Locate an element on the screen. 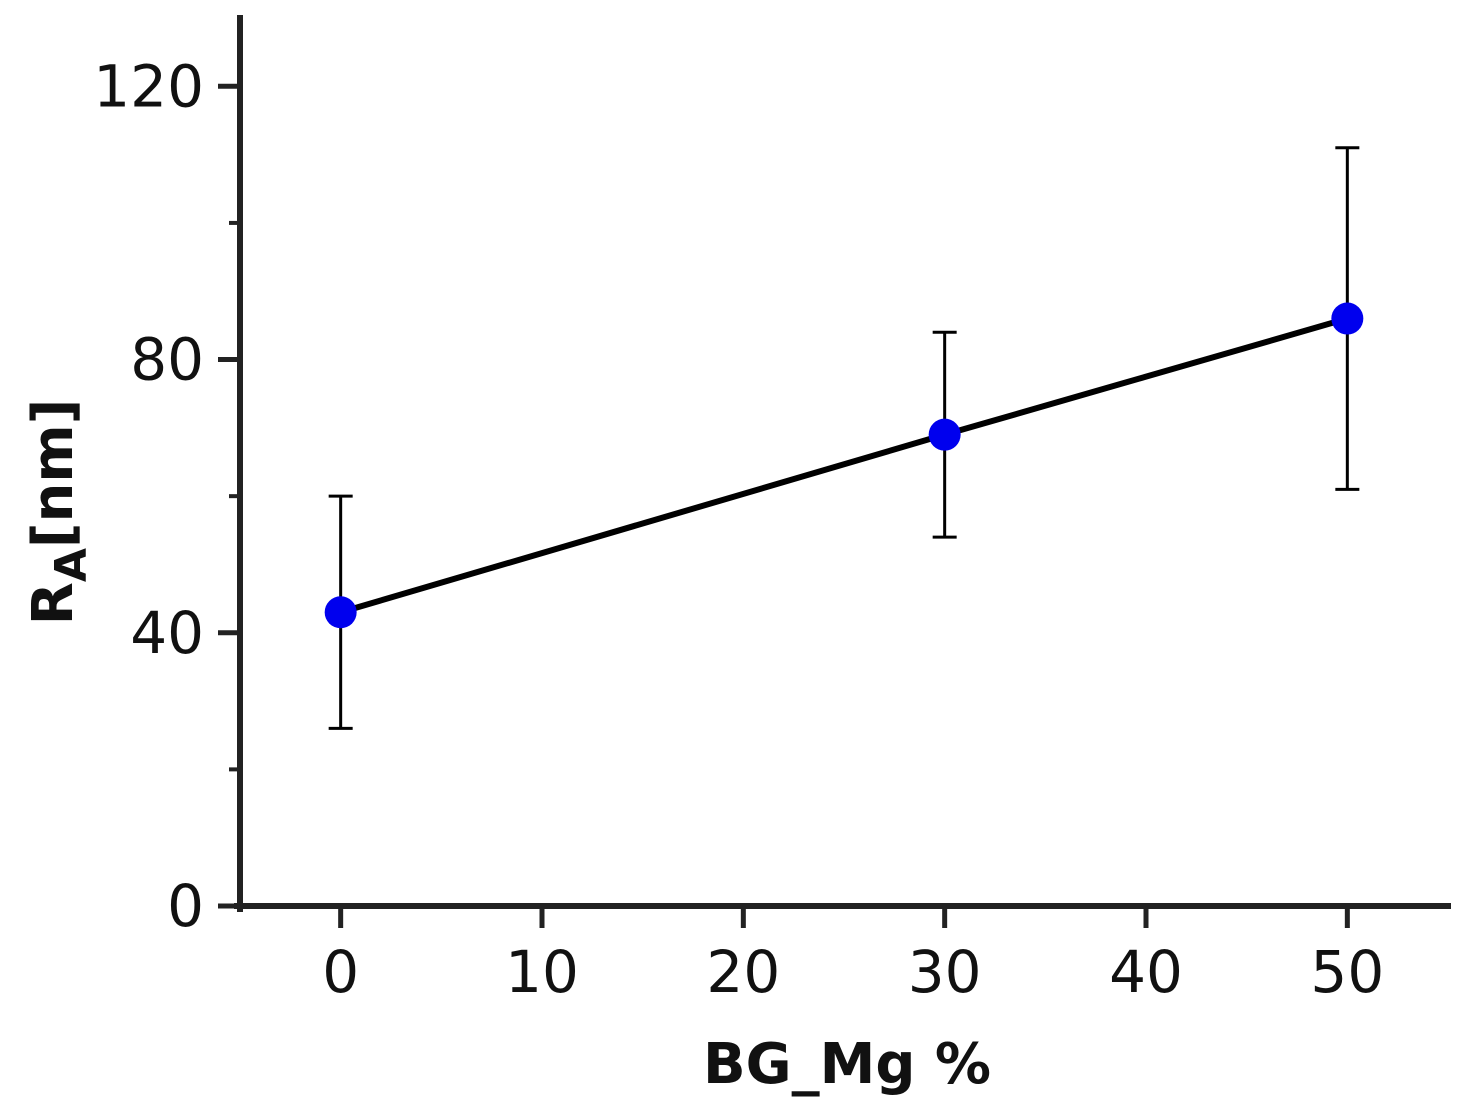 This screenshot has height=1119, width=1473. x-tick-label: 10 is located at coordinates (542, 972).